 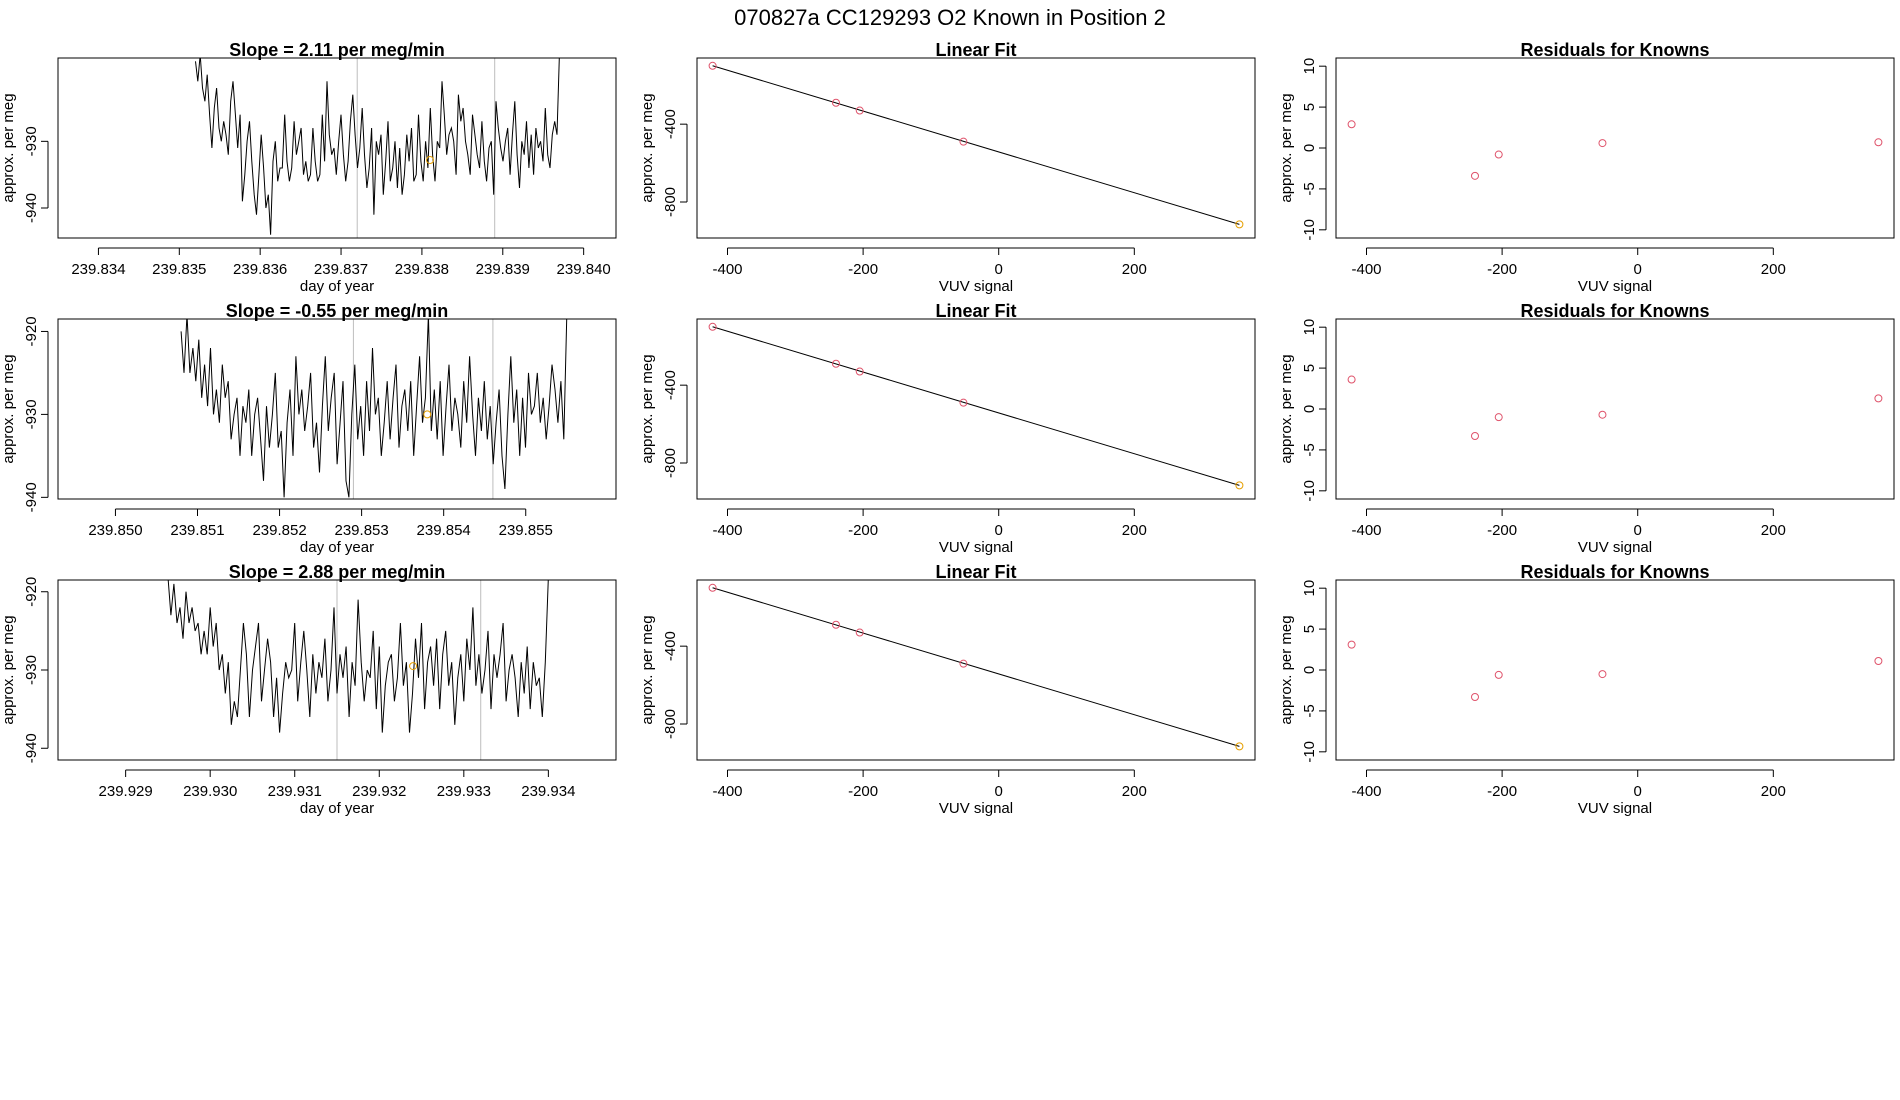 What do you see at coordinates (337, 286) in the screenshot?
I see `x-axis-label: day of year` at bounding box center [337, 286].